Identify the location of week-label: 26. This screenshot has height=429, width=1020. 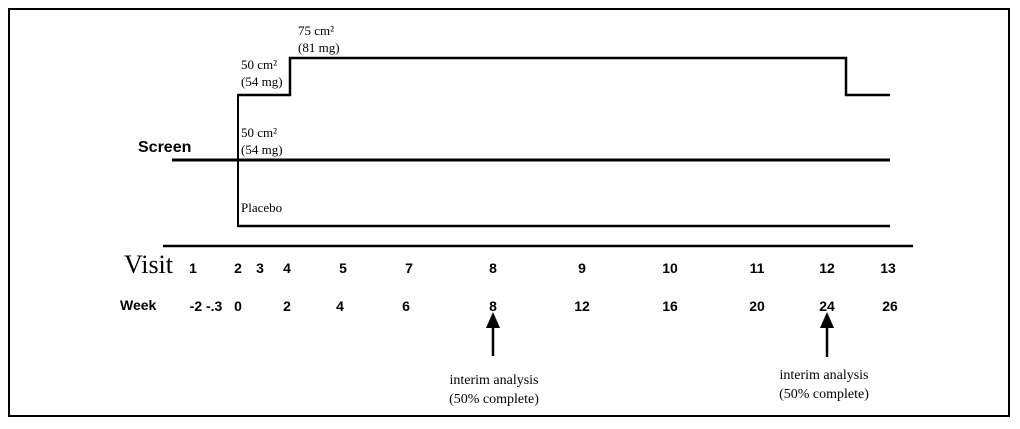
(890, 306).